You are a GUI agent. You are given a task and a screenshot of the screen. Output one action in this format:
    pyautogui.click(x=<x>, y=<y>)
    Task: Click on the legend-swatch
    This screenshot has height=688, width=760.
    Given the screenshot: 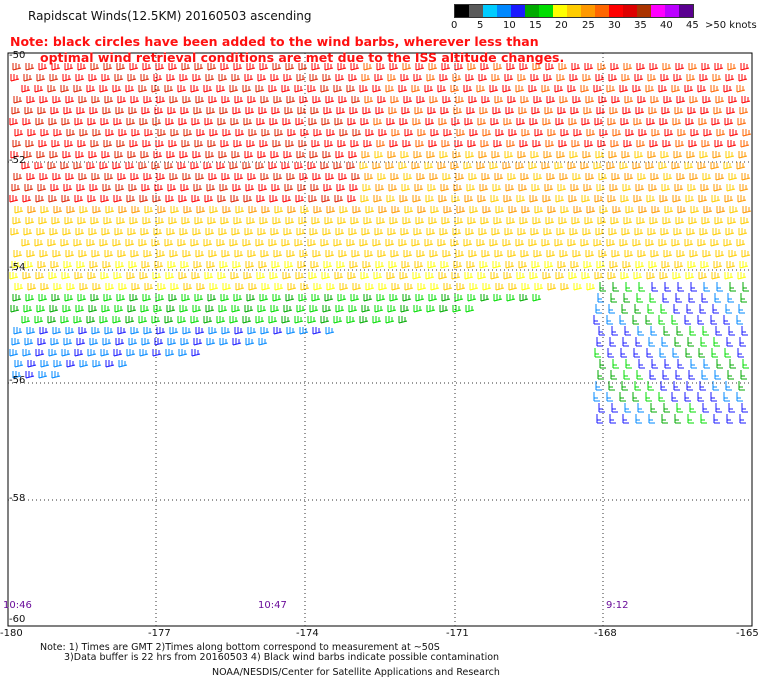 What is the action you would take?
    pyautogui.click(x=602, y=11)
    